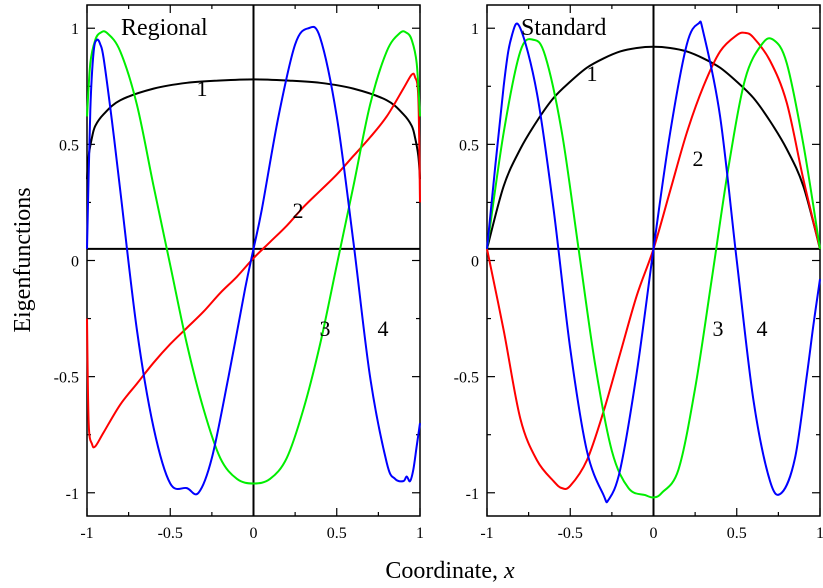 The height and width of the screenshot is (588, 823). What do you see at coordinates (444, 571) in the screenshot?
I see `x-axis-label-text: Coordinate,` at bounding box center [444, 571].